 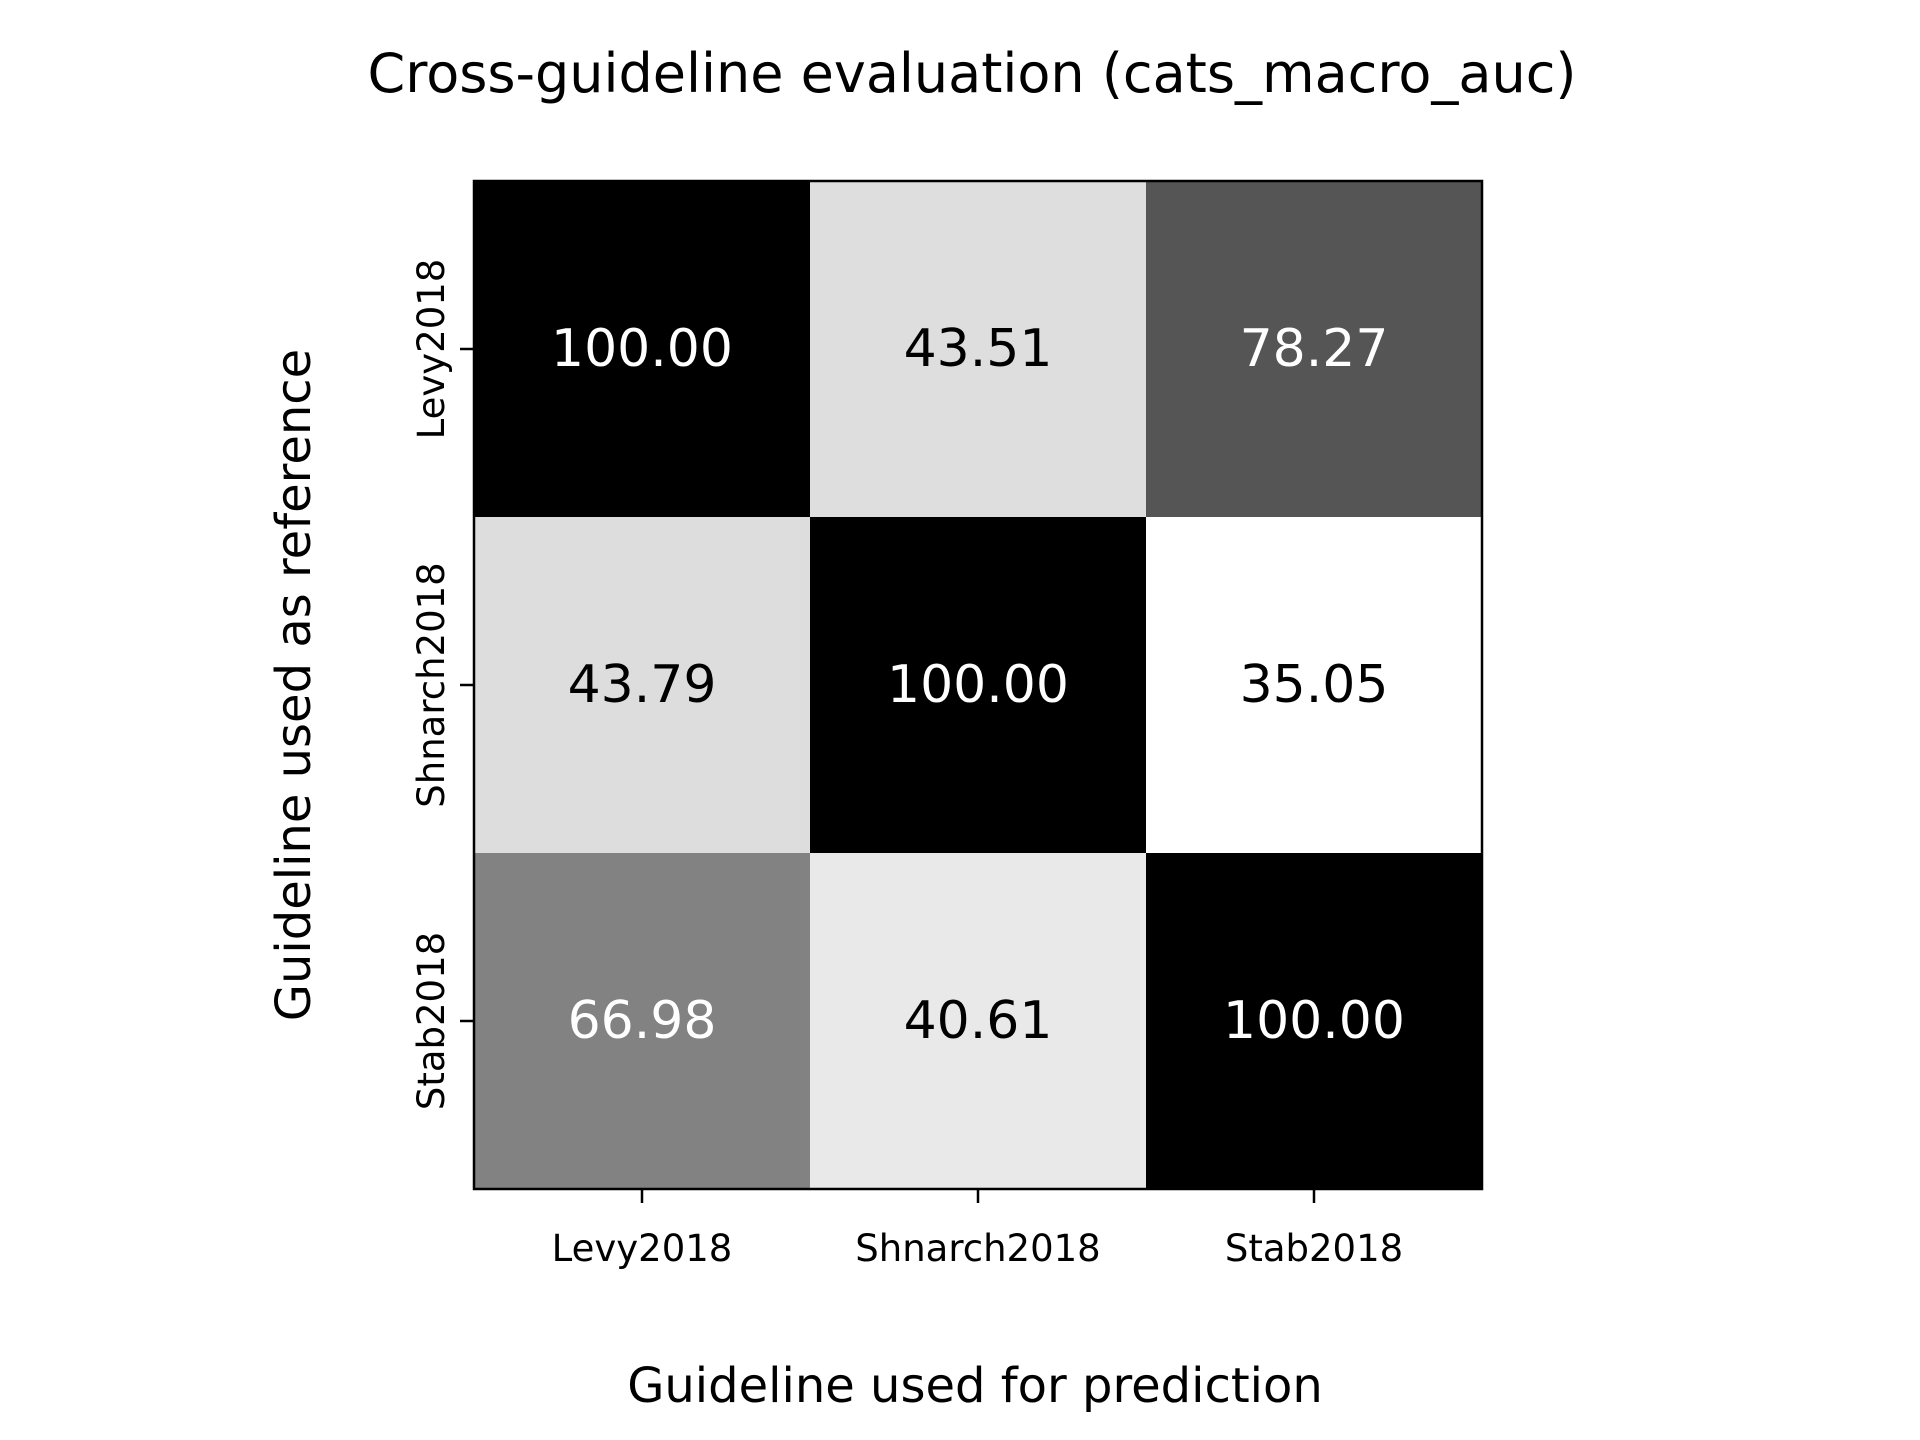 I want to click on cell-value-label: 35.05, so click(x=1314, y=685).